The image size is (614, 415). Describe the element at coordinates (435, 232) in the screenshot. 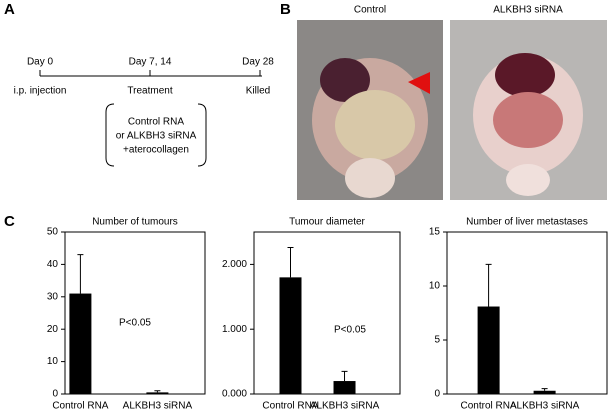

I see `y-tick-label: 15` at that location.